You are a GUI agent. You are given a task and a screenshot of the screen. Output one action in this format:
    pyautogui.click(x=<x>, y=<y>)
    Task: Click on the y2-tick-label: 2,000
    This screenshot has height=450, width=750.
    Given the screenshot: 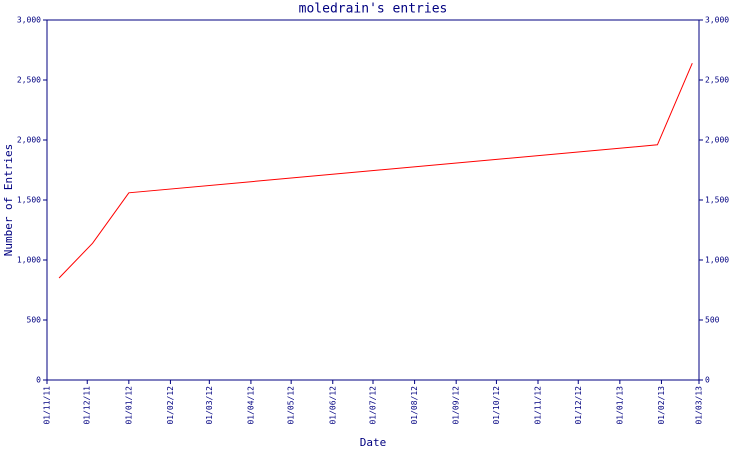 What is the action you would take?
    pyautogui.click(x=717, y=140)
    